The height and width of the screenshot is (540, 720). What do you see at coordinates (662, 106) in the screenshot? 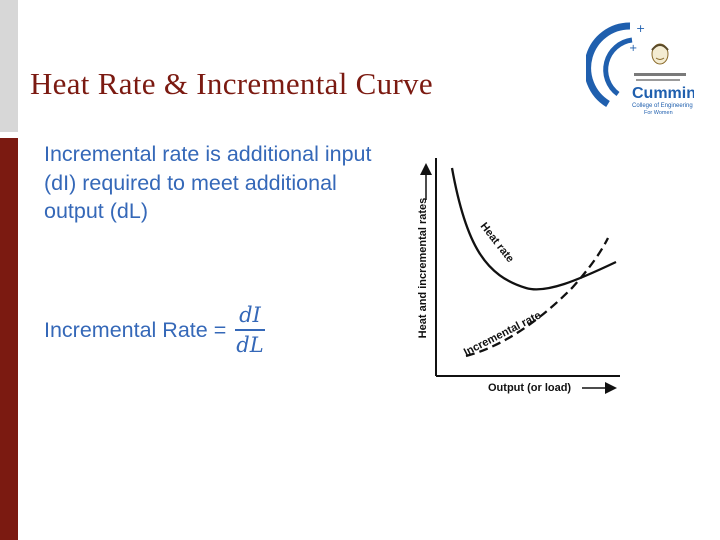
I see `logo-college: College of Engineering` at bounding box center [662, 106].